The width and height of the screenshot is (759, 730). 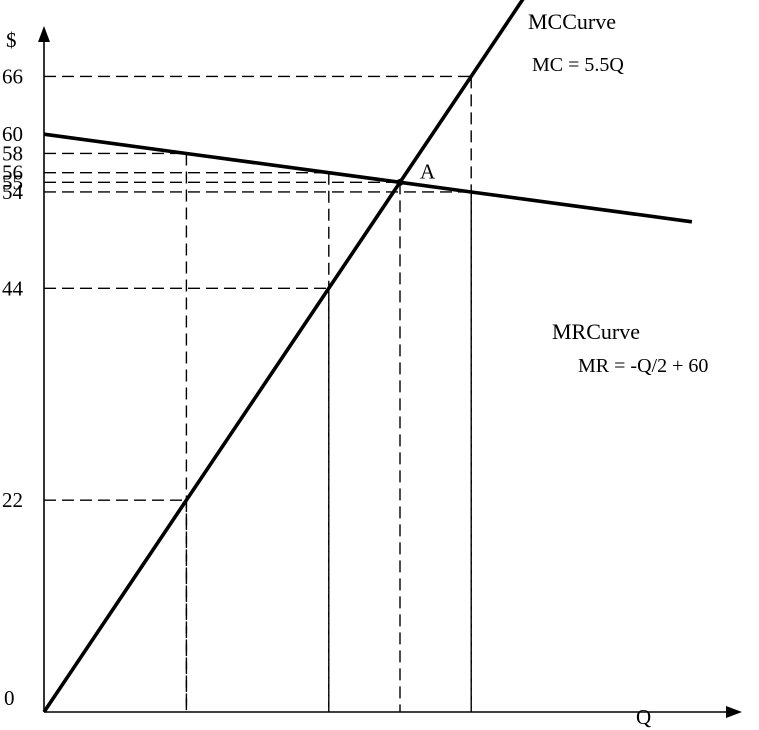 What do you see at coordinates (9, 698) in the screenshot?
I see `origin-label: 0` at bounding box center [9, 698].